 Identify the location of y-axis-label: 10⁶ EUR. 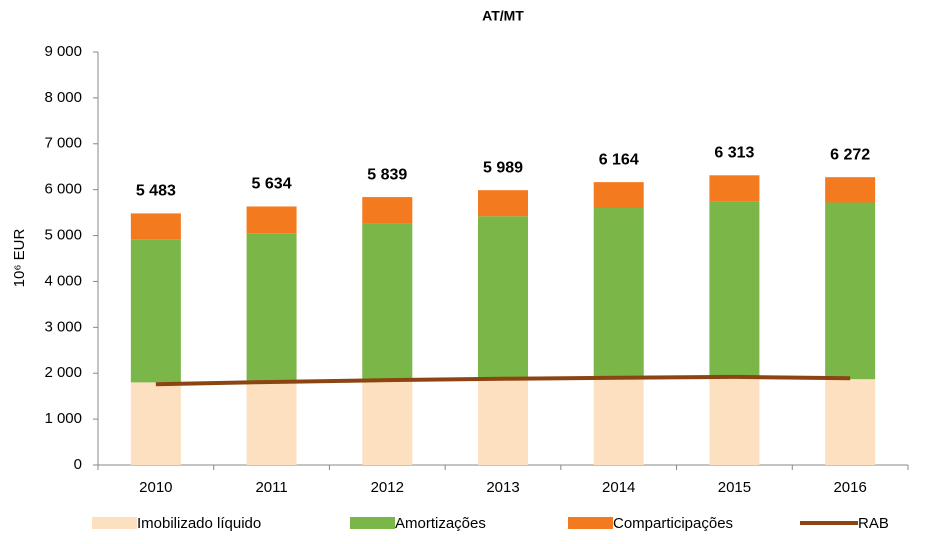
(19, 257).